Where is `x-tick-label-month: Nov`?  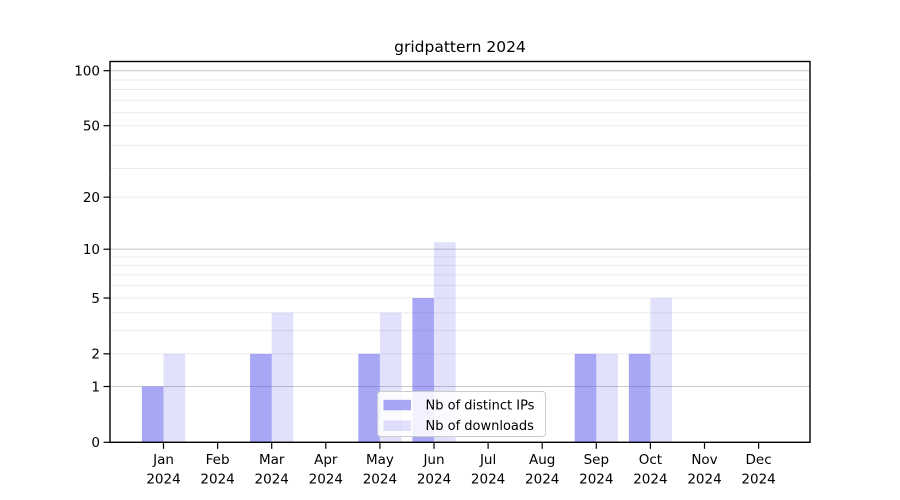 x-tick-label-month: Nov is located at coordinates (704, 460).